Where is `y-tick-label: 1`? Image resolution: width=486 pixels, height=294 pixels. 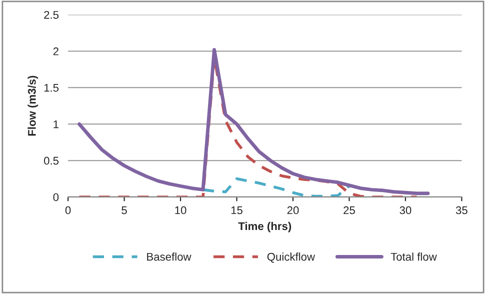
y-tick-label: 1 is located at coordinates (56, 124).